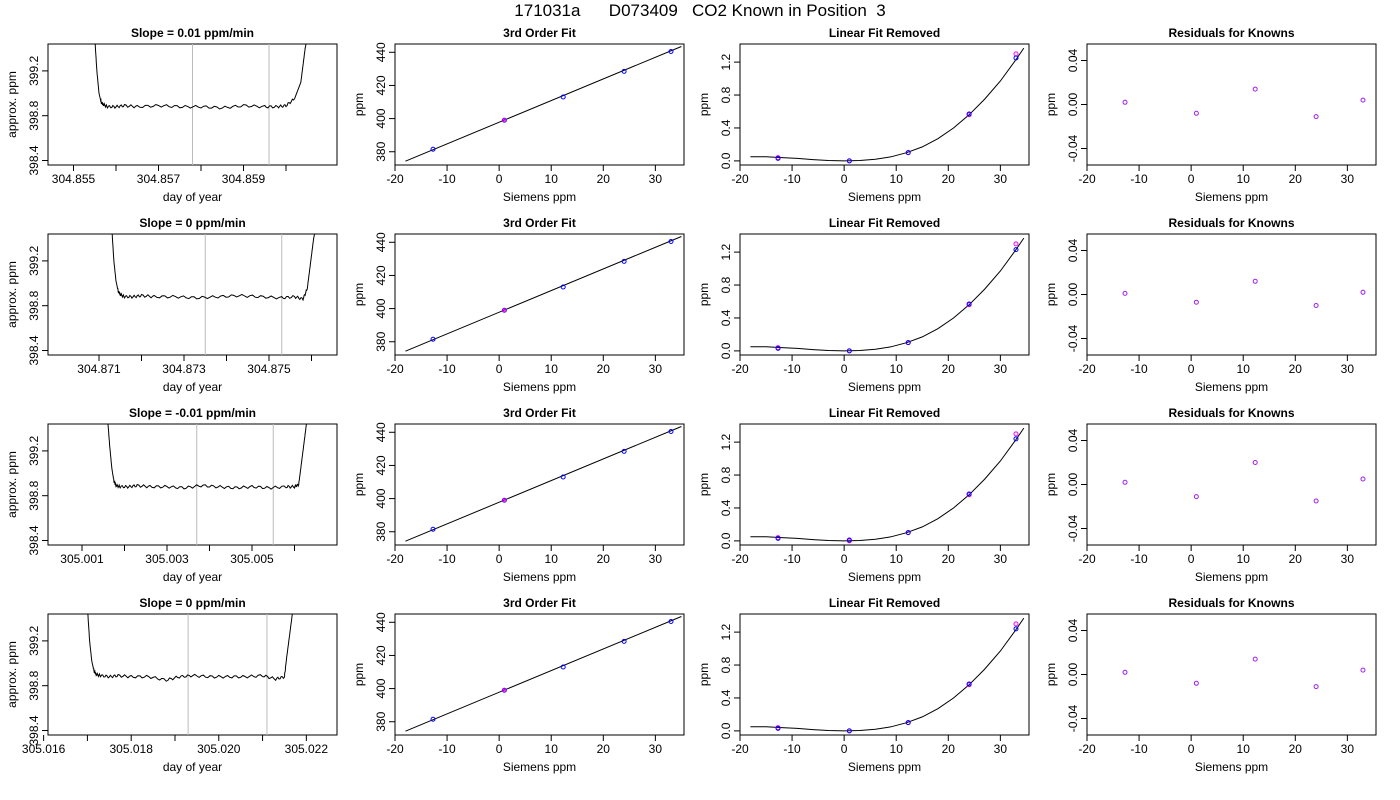  I want to click on y-tick-label: 0.00, so click(1073, 674).